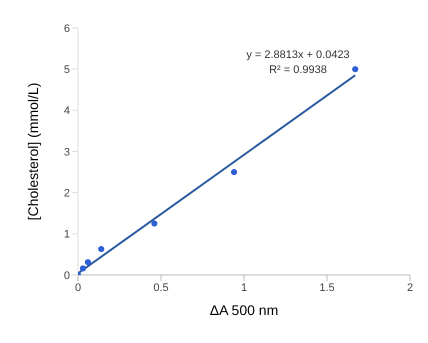 The width and height of the screenshot is (428, 343). What do you see at coordinates (32, 151) in the screenshot?
I see `y-axis-title: [Cholesterol] (mmol/L)` at bounding box center [32, 151].